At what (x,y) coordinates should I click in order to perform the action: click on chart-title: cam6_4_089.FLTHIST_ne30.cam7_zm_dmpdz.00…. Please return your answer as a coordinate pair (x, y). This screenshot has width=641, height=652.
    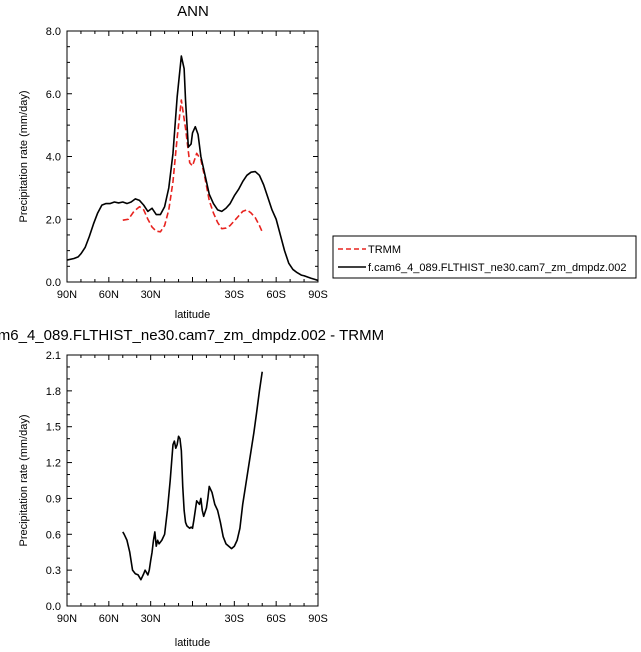
    Looking at the image, I should click on (192, 335).